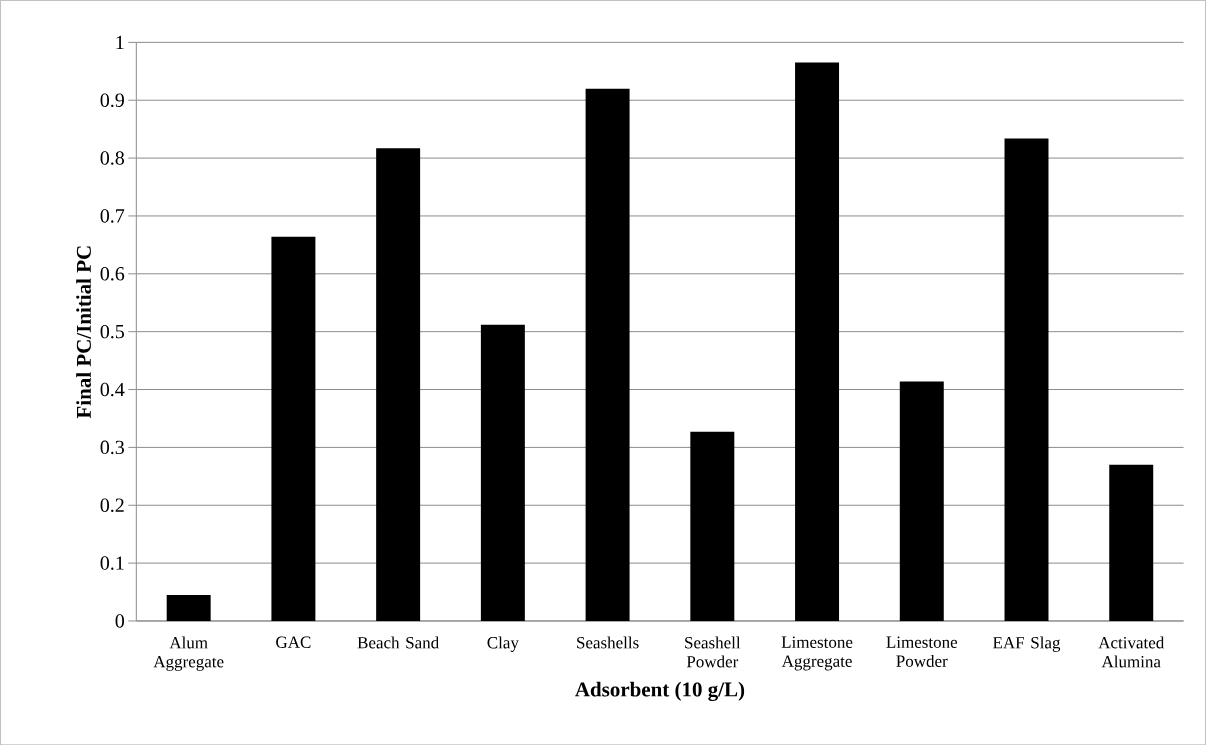  Describe the element at coordinates (120, 42) in the screenshot. I see `y-tick-label: 1` at that location.